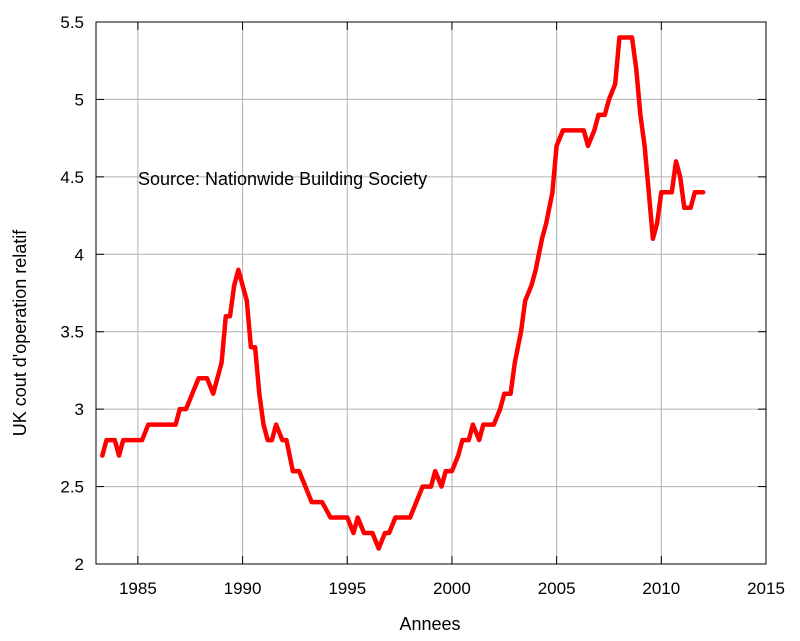  Describe the element at coordinates (557, 588) in the screenshot. I see `x-tick-label: 2005` at that location.